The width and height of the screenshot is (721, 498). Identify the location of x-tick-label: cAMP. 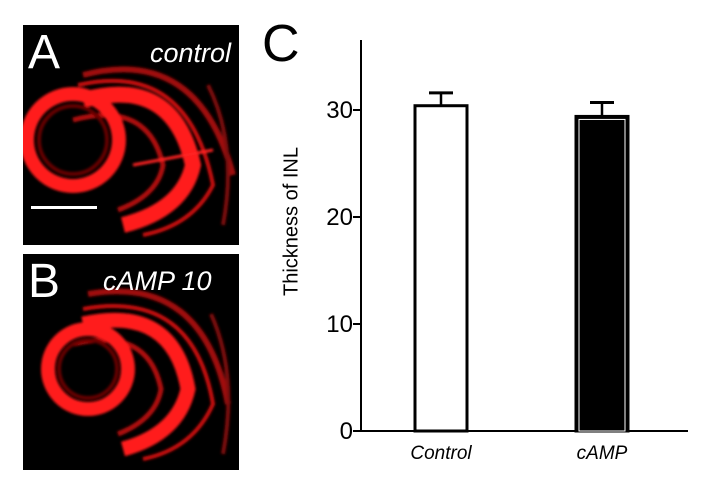
(602, 453).